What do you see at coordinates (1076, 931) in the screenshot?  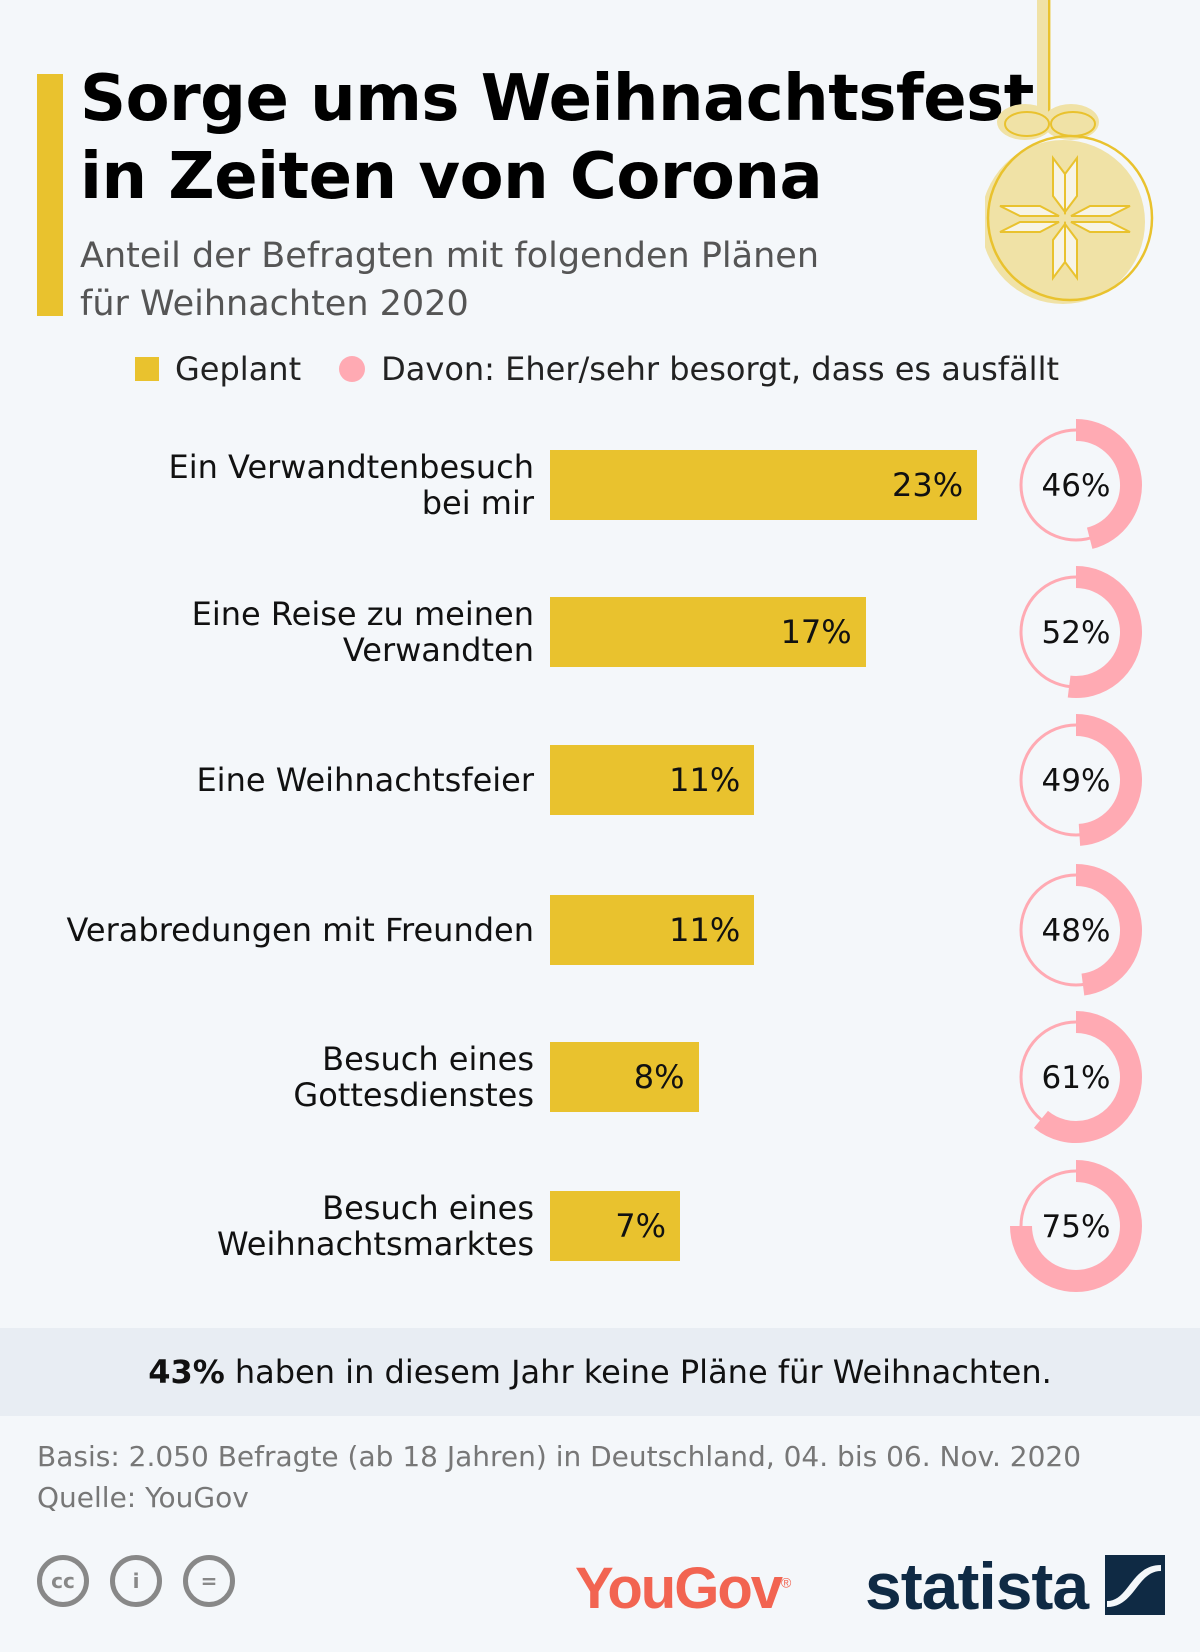 I see `donut-value-label: 48%` at bounding box center [1076, 931].